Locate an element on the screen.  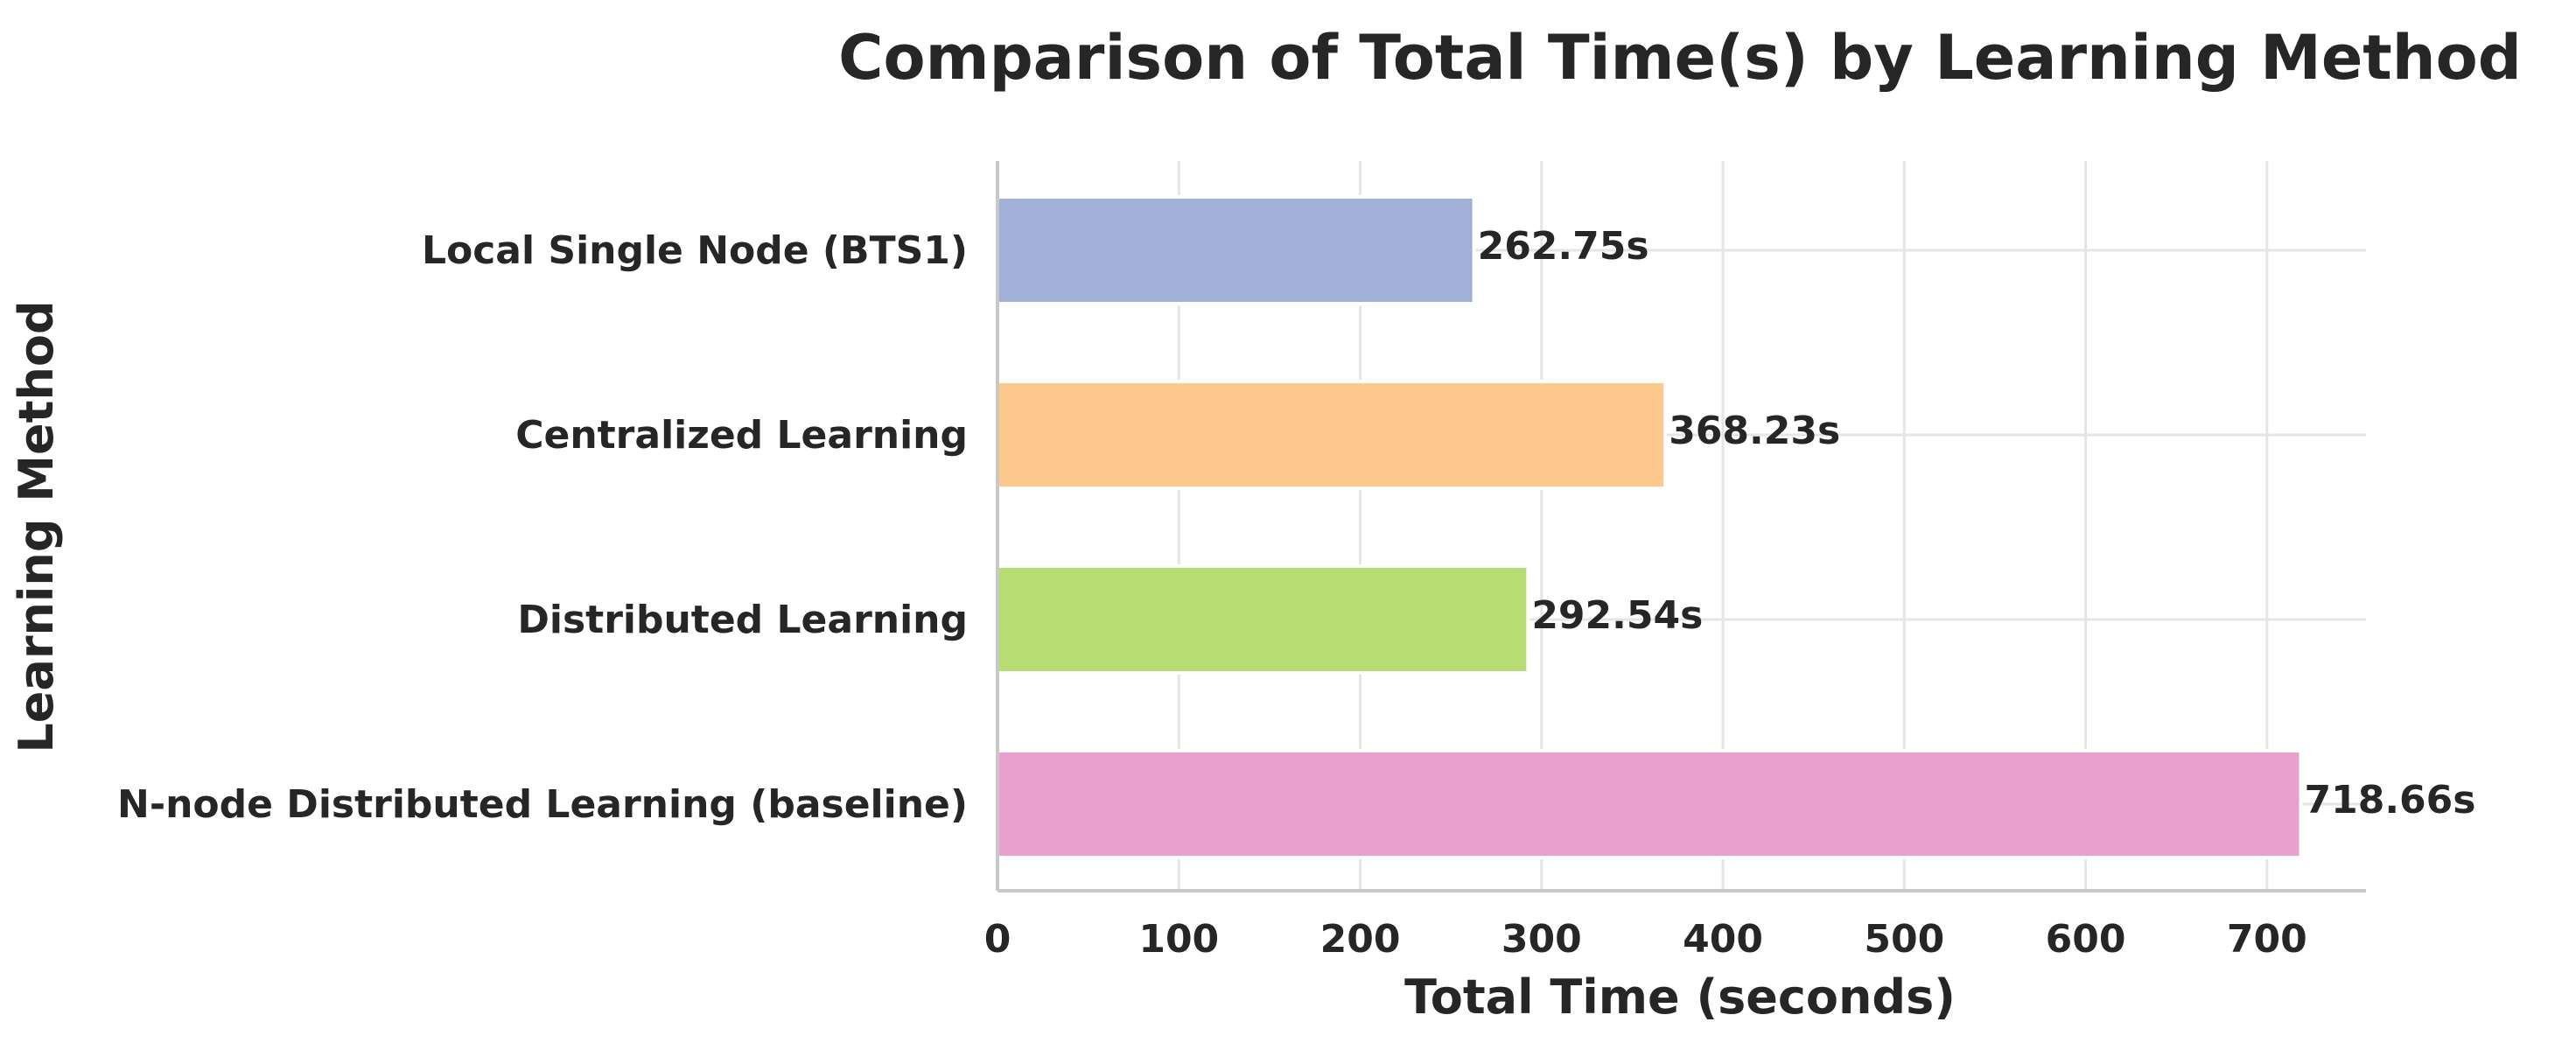
y-tick-label: Distributed Learning is located at coordinates (742, 620).